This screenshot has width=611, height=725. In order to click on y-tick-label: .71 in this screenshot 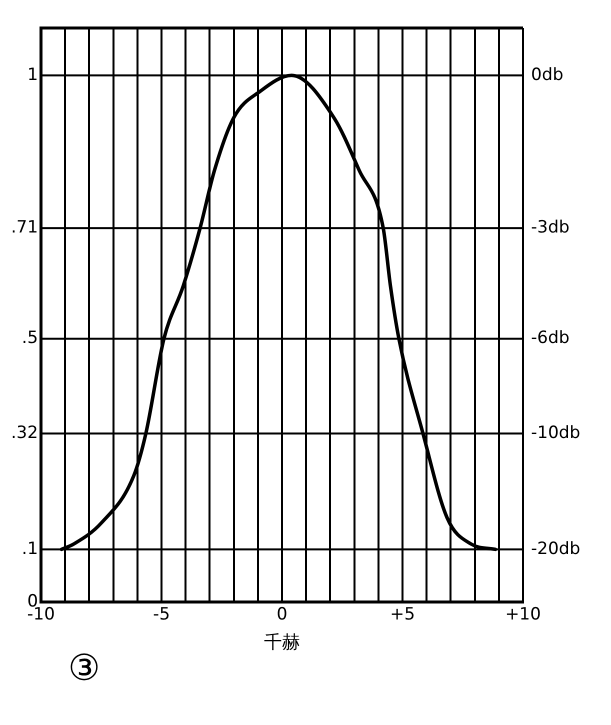, I will do `click(24, 228)`.